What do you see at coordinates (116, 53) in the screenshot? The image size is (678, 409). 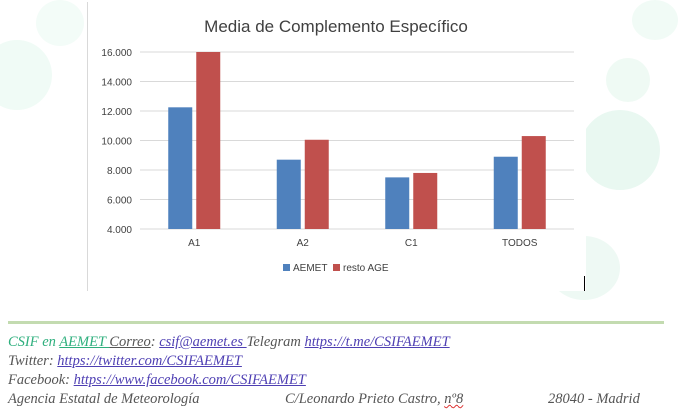 I see `y-tick-label: 16.000` at bounding box center [116, 53].